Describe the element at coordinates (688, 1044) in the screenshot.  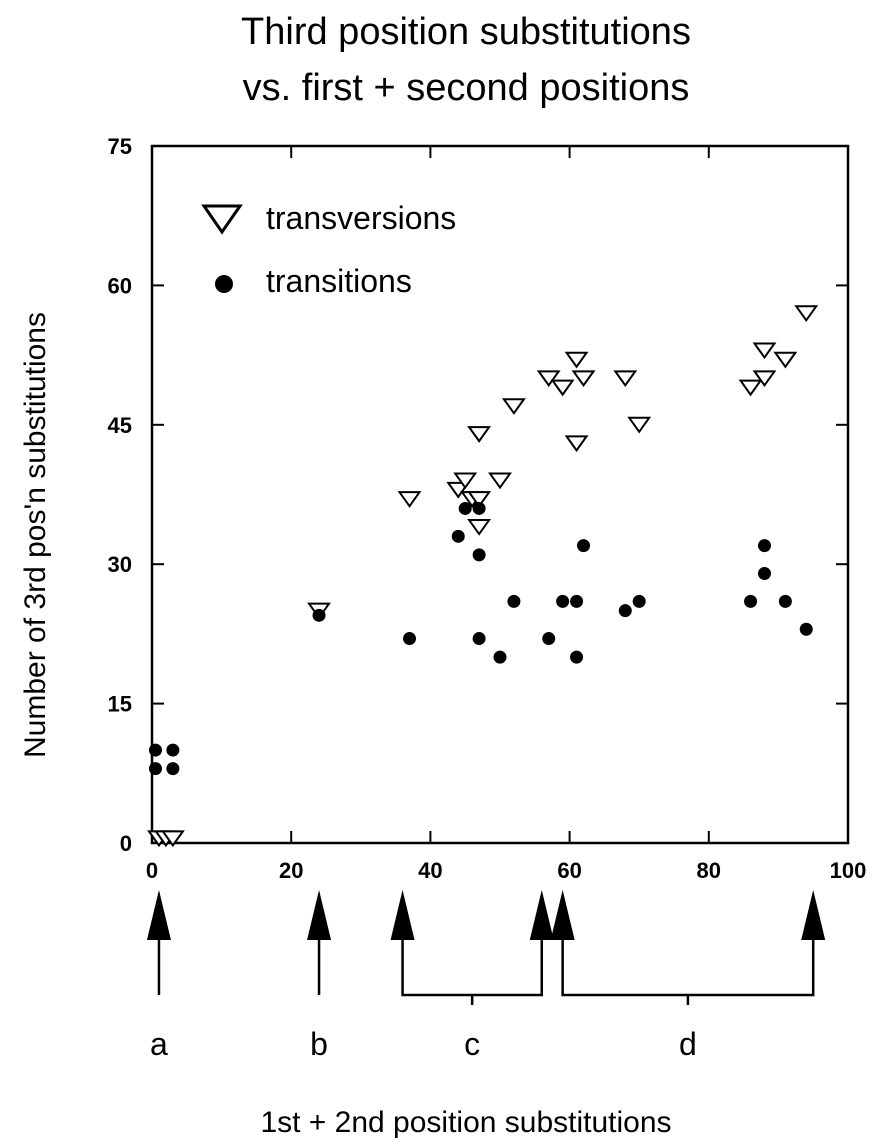
I see `group-label-d: d` at that location.